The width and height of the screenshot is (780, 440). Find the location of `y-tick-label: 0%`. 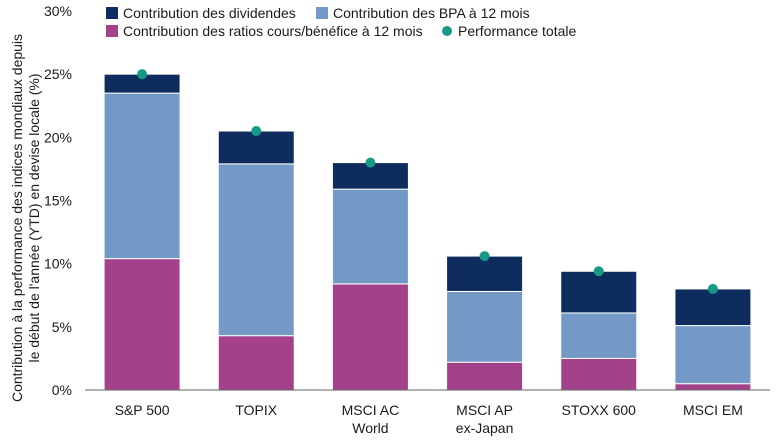

y-tick-label: 0% is located at coordinates (62, 390).